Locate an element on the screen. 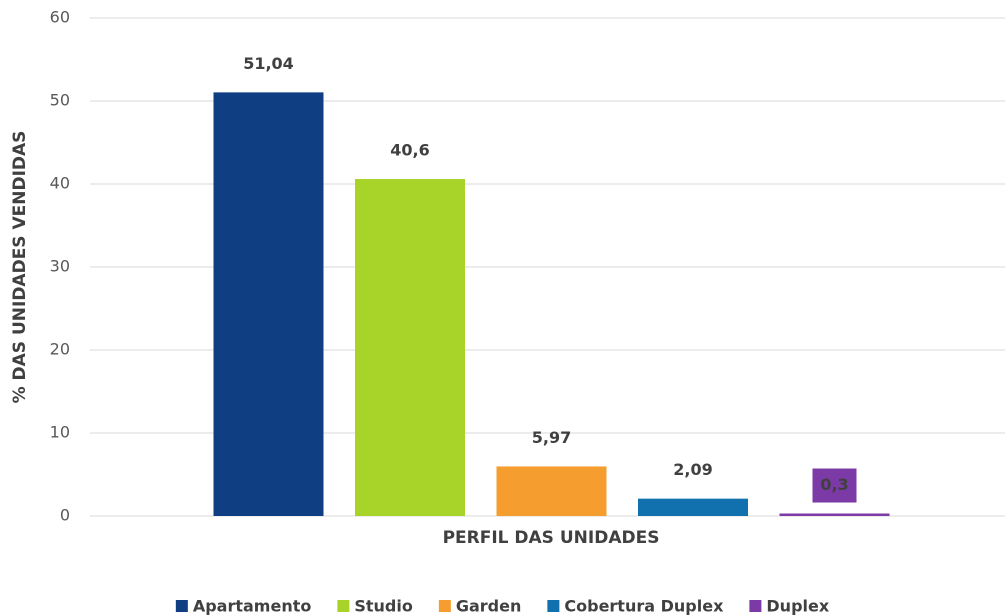 This screenshot has width=1005, height=616. legend-label: Duplex is located at coordinates (797, 606).